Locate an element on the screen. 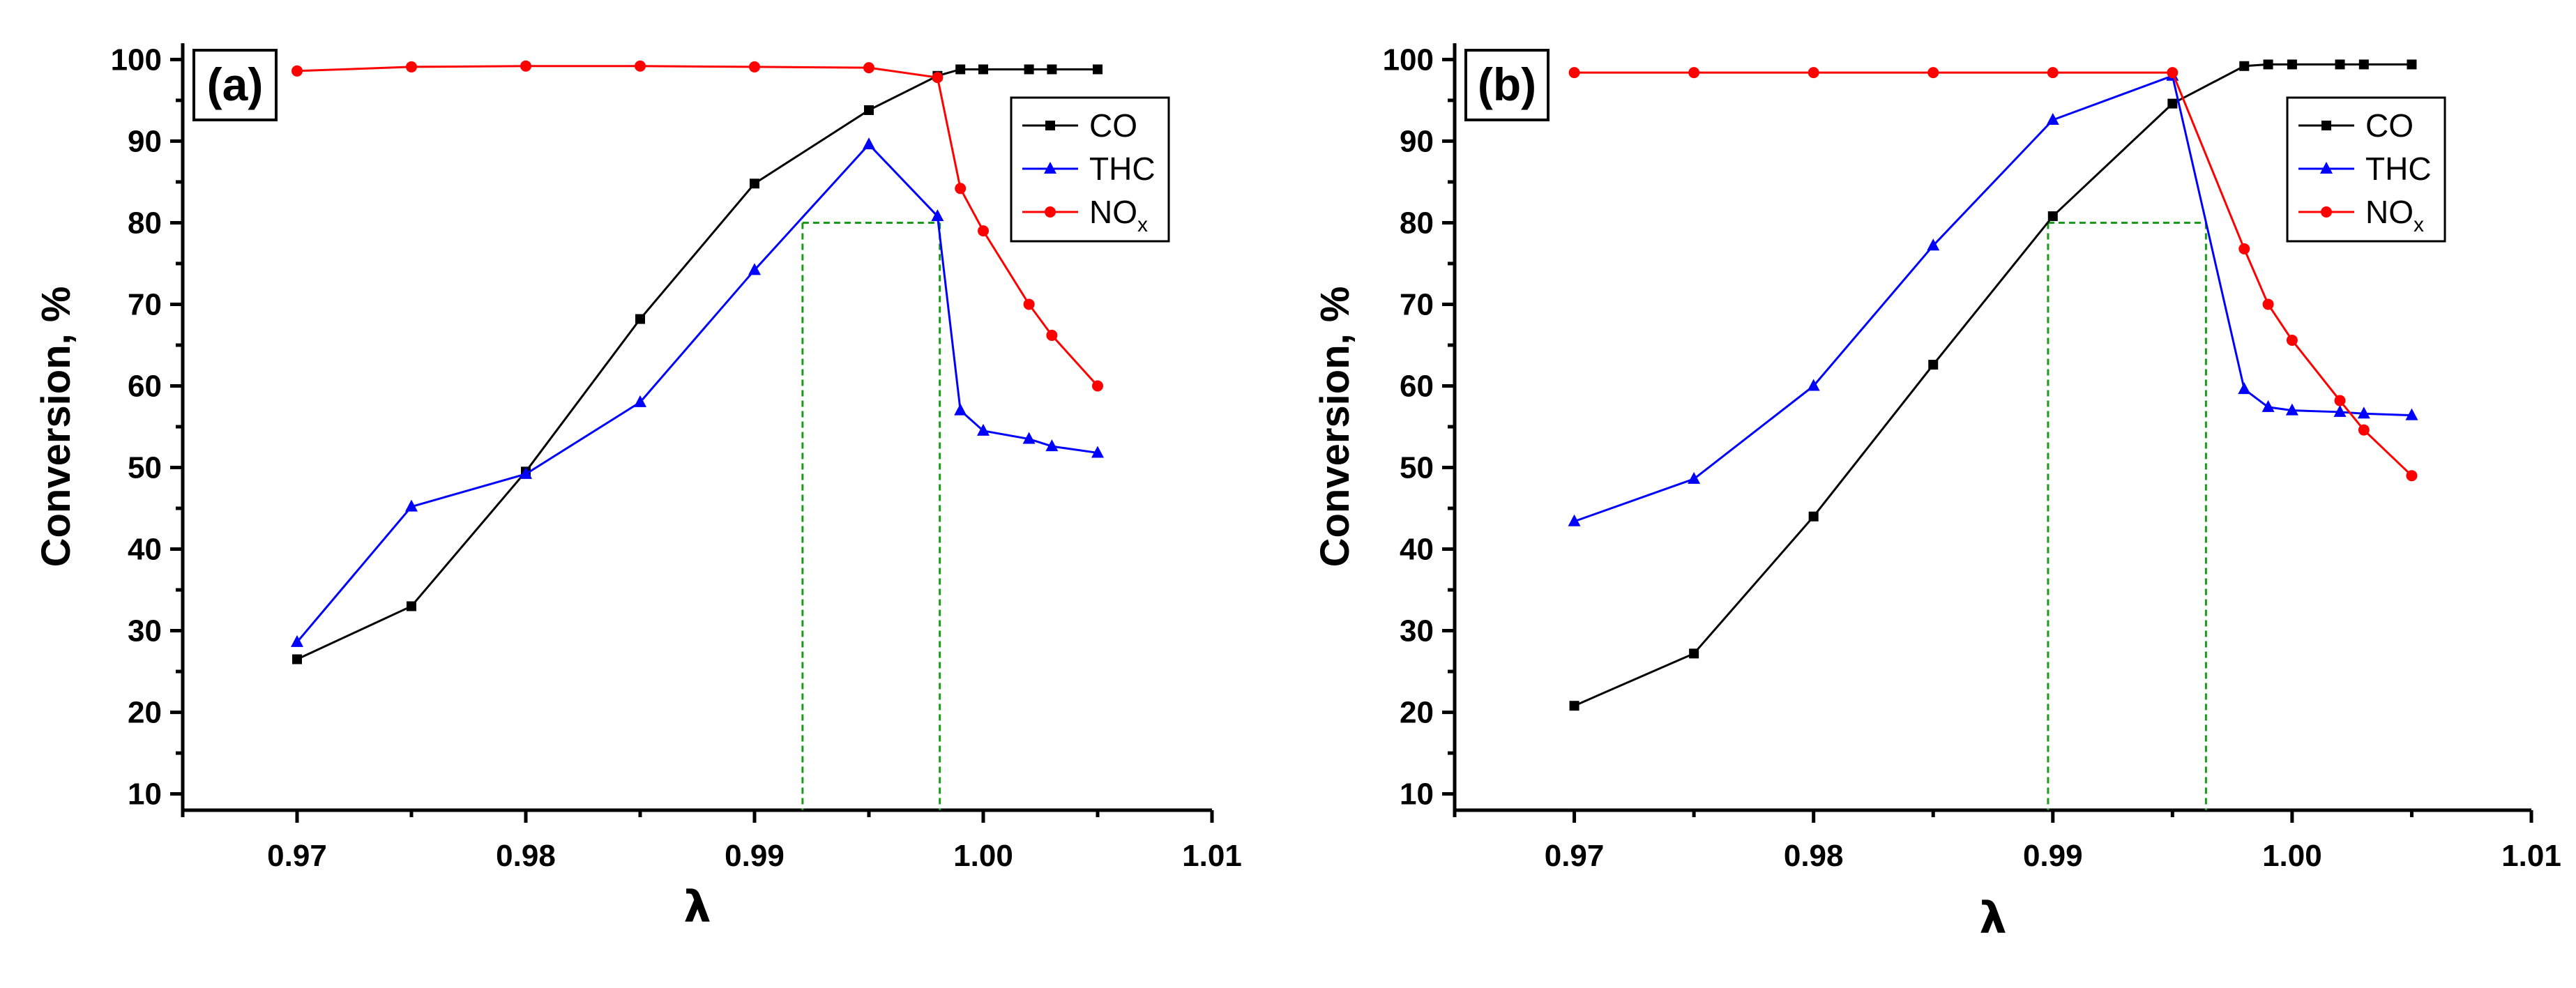 The height and width of the screenshot is (988, 2576). y-tick-label: 70 is located at coordinates (145, 304).